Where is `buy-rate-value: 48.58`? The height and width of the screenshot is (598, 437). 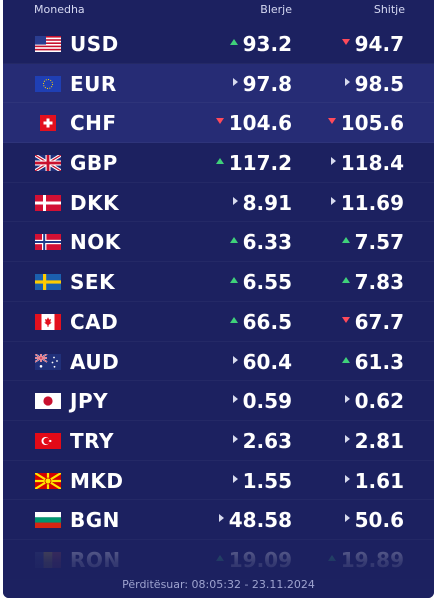 buy-rate-value: 48.58 is located at coordinates (260, 520).